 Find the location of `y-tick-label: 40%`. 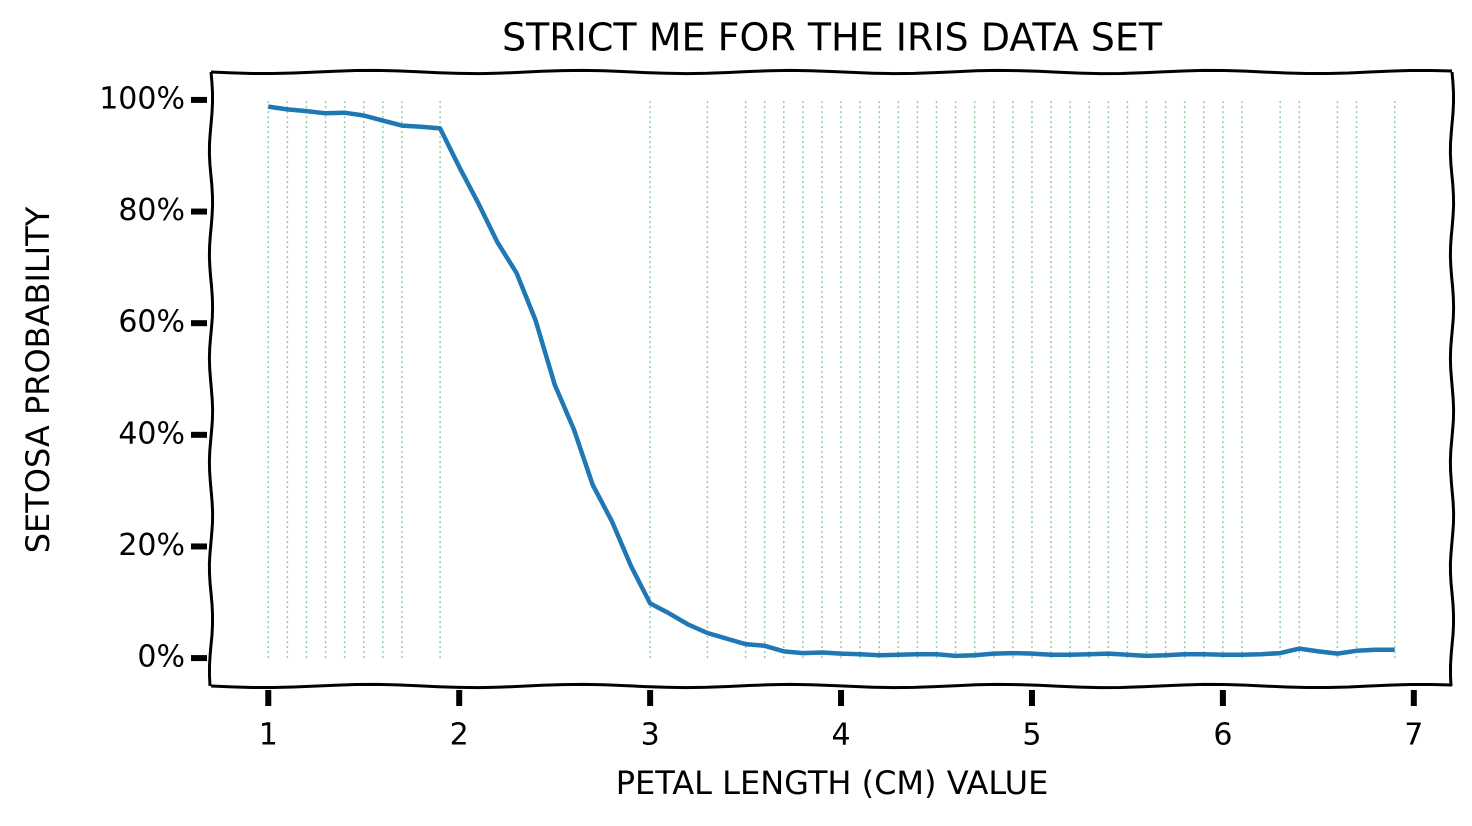

y-tick-label: 40% is located at coordinates (151, 433).